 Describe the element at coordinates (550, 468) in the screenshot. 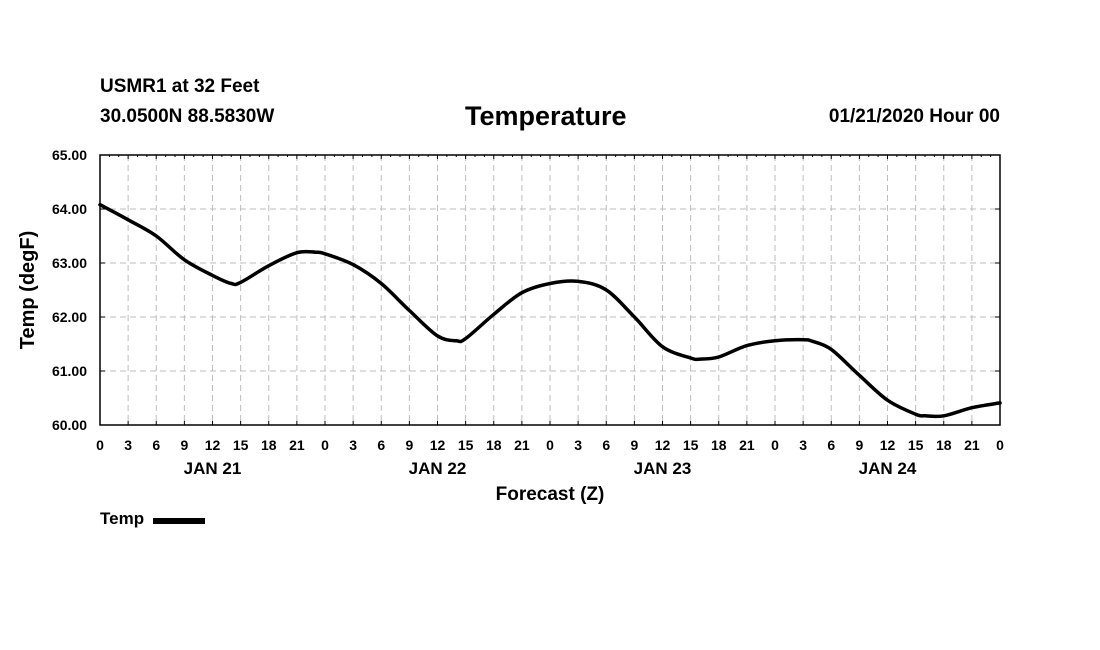

I see `day-labels: JAN 21 JAN 22 JAN 23 JAN 24` at that location.